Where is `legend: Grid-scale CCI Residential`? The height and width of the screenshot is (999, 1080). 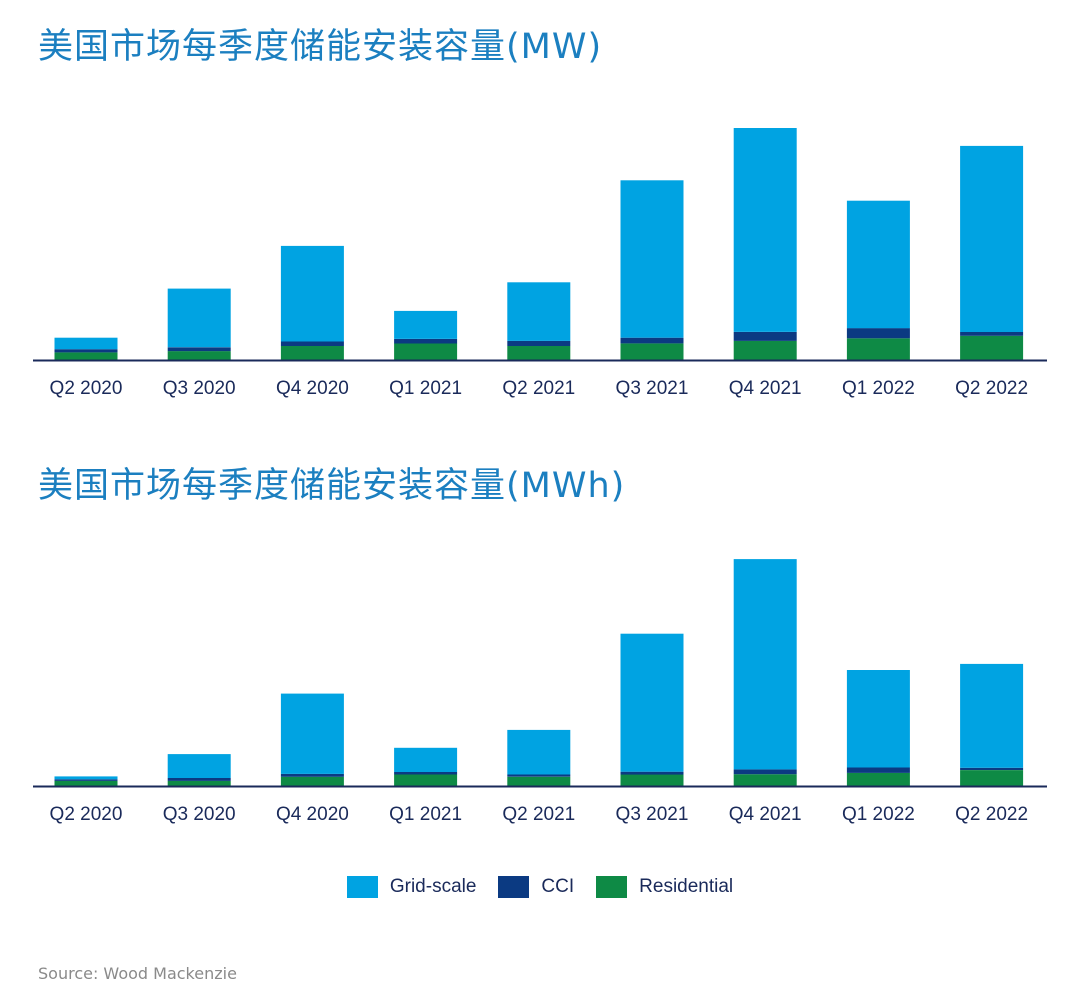 legend: Grid-scale CCI Residential is located at coordinates (540, 887).